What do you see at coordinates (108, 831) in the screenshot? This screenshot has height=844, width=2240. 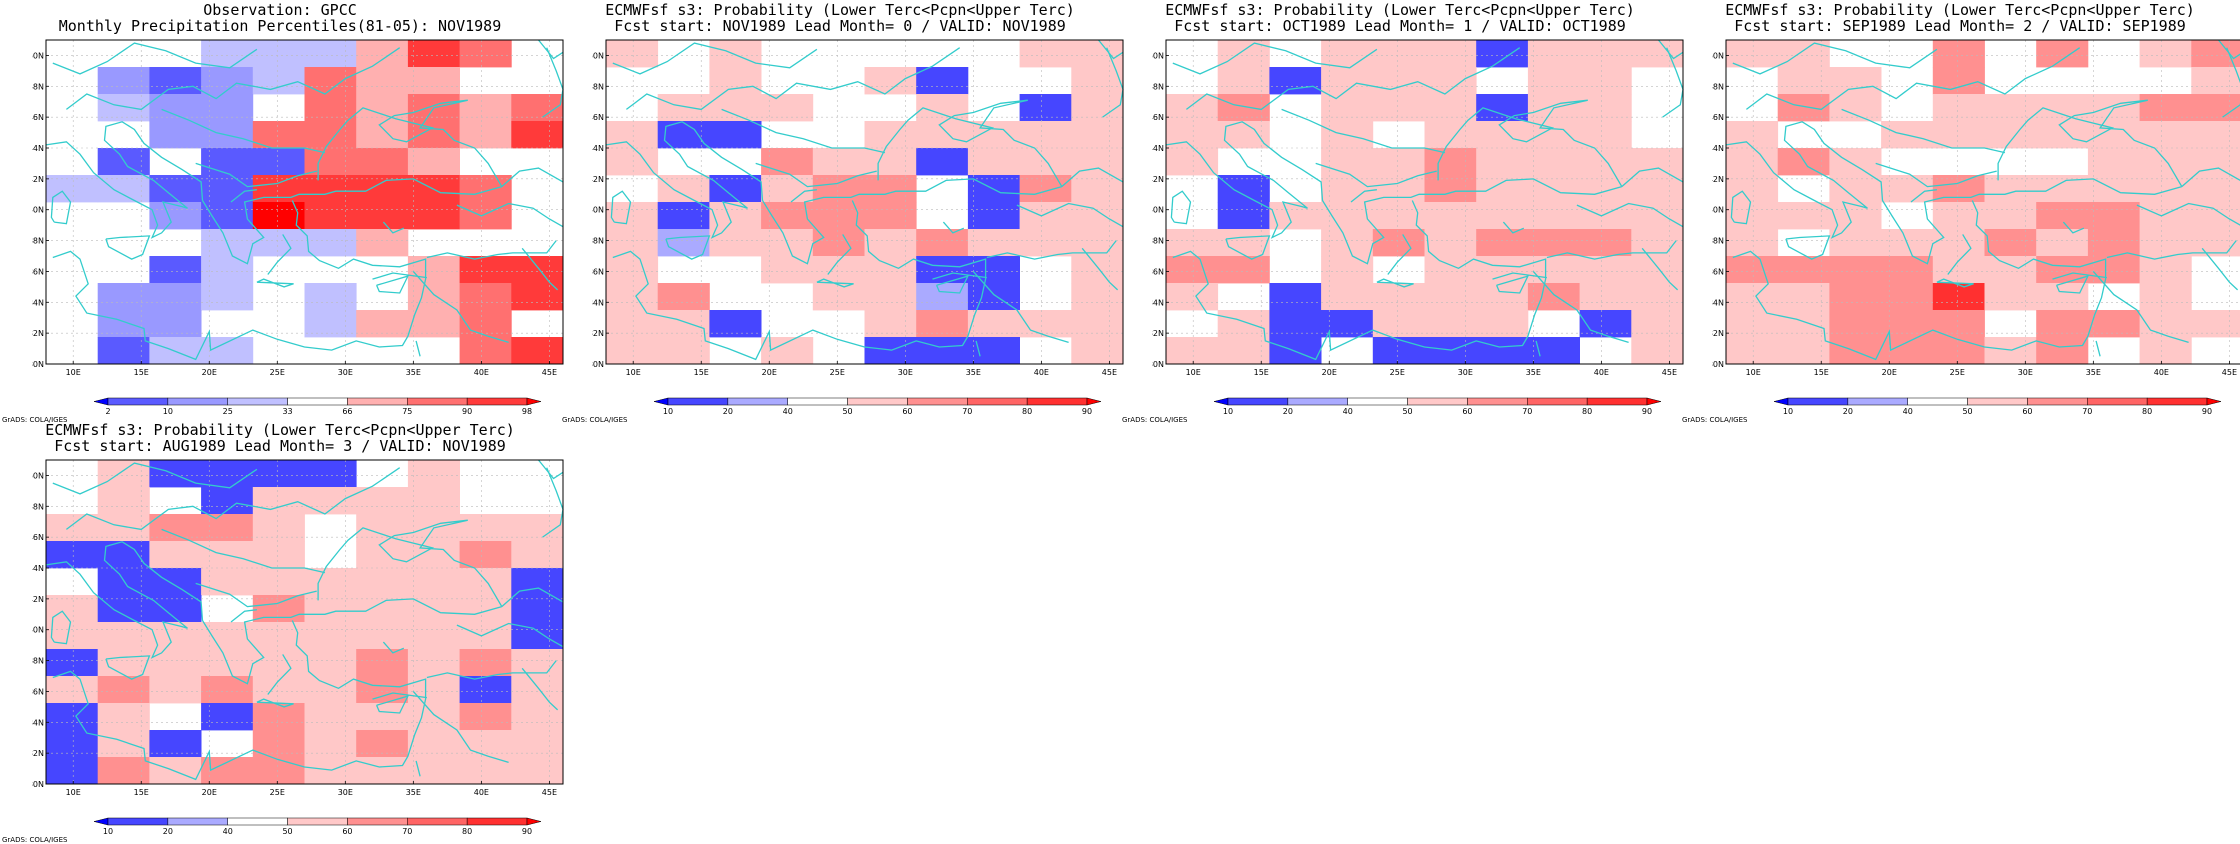 I see `colorbar-label: 10` at bounding box center [108, 831].